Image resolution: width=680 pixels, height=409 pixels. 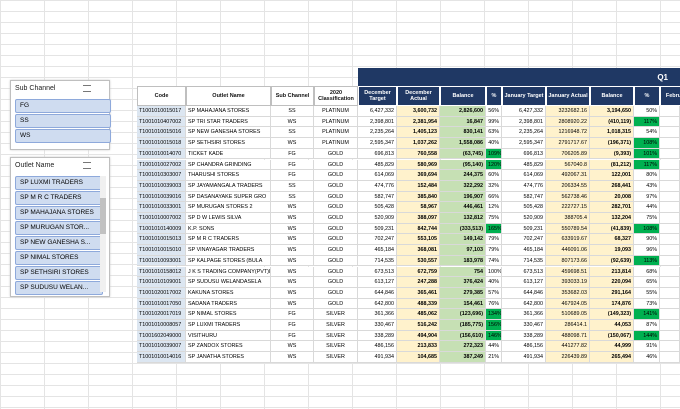 What do you see at coordinates (59, 273) in the screenshot?
I see `slicer-item: SP SETHSIRI STORES` at bounding box center [59, 273].